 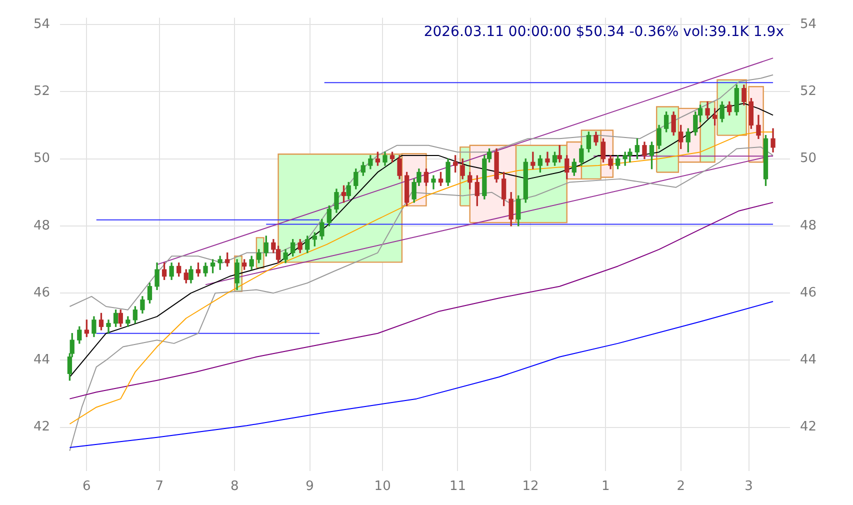 What do you see at coordinates (681, 486) in the screenshot?
I see `x-tick-label: 2` at bounding box center [681, 486].